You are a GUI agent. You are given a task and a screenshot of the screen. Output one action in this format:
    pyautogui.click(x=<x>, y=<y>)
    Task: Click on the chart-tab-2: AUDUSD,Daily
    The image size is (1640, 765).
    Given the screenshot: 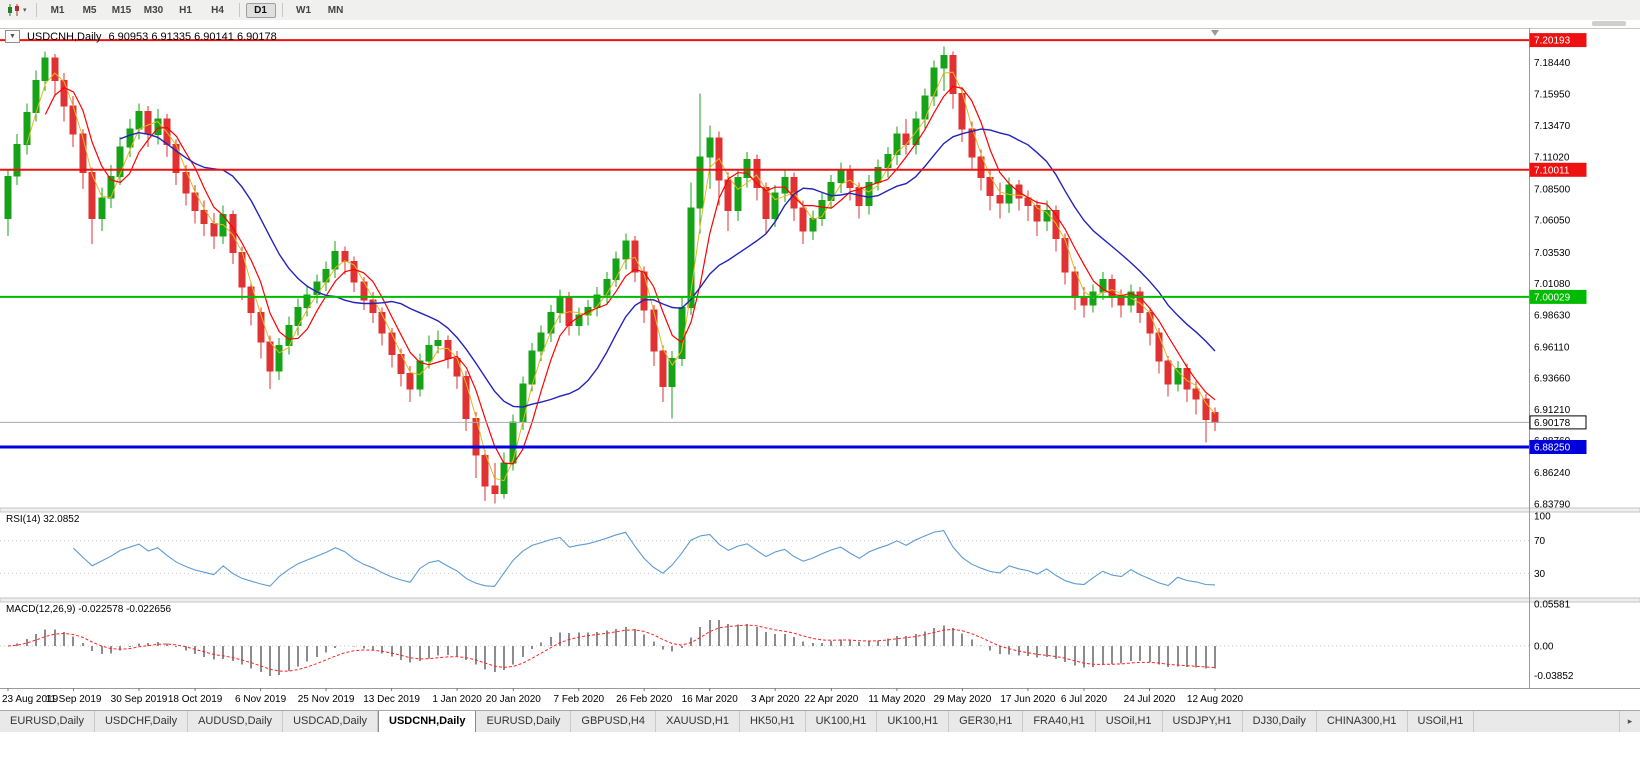 What is the action you would take?
    pyautogui.click(x=236, y=721)
    